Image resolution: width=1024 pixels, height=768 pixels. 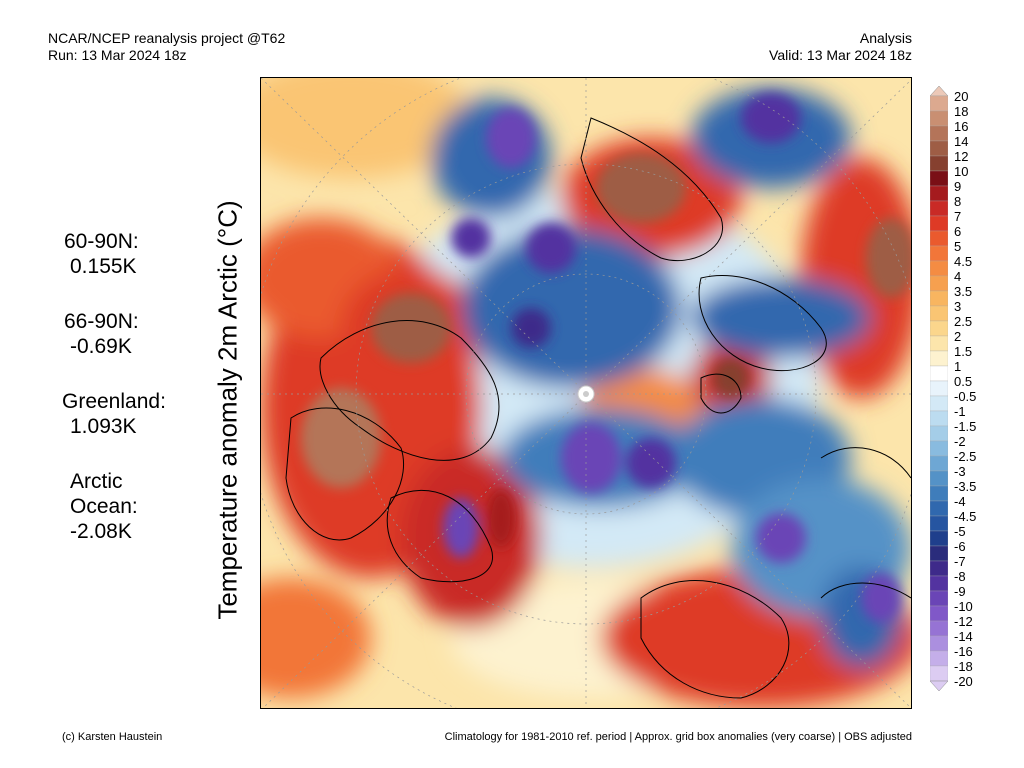 I want to click on map-title: Temperature anomaly 2m Arctic (°C), so click(x=227, y=410).